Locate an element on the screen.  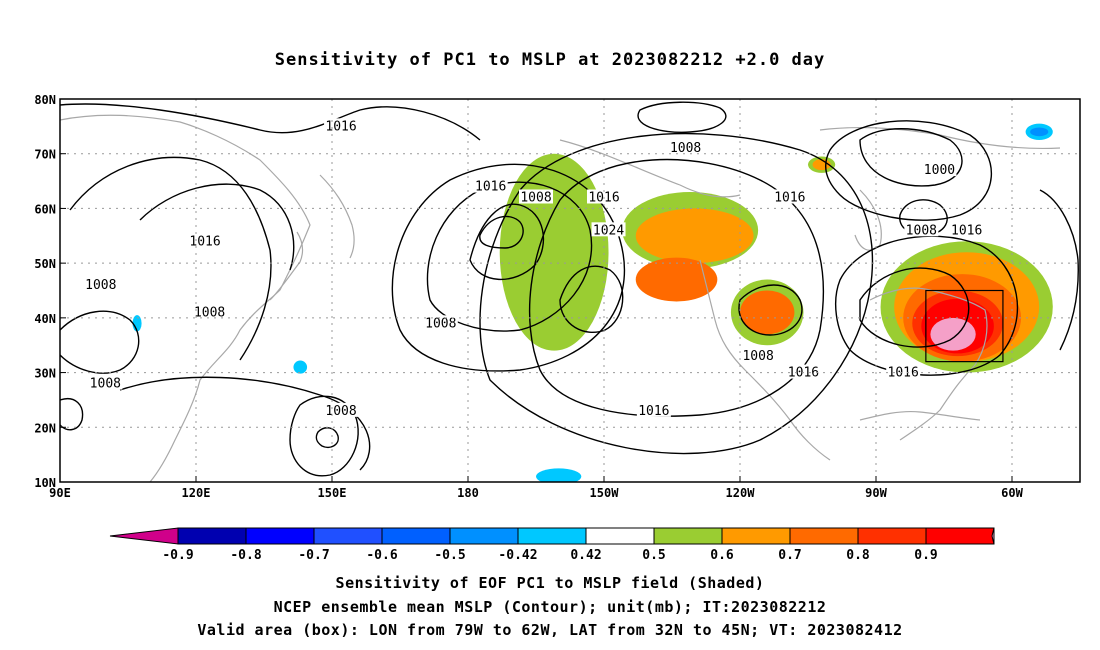
colorbar-label: 0.8 is located at coordinates (858, 555).